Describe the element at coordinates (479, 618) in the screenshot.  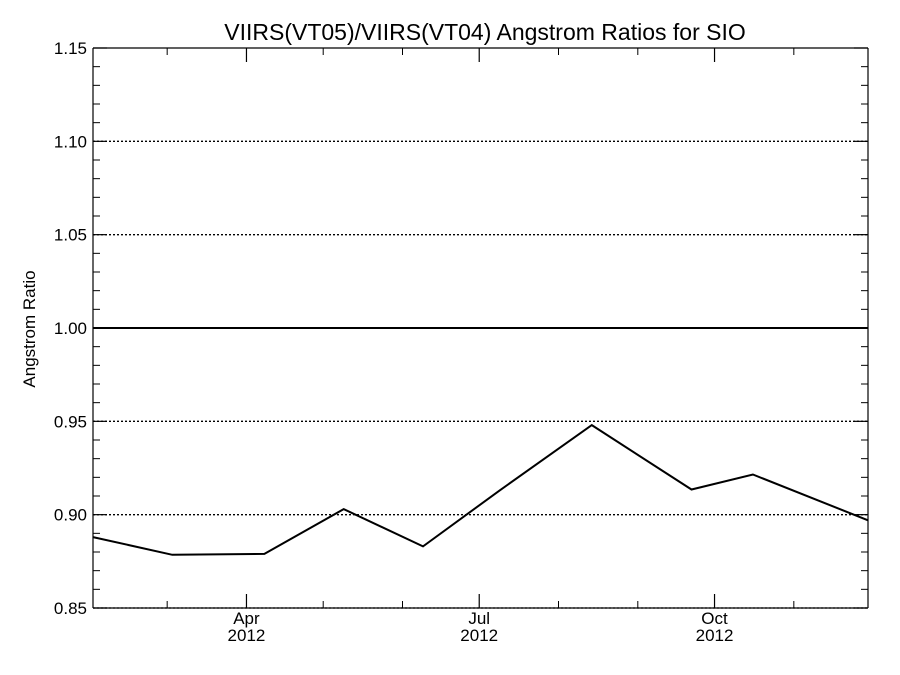
I see `x-tick-label-month: Jul` at that location.